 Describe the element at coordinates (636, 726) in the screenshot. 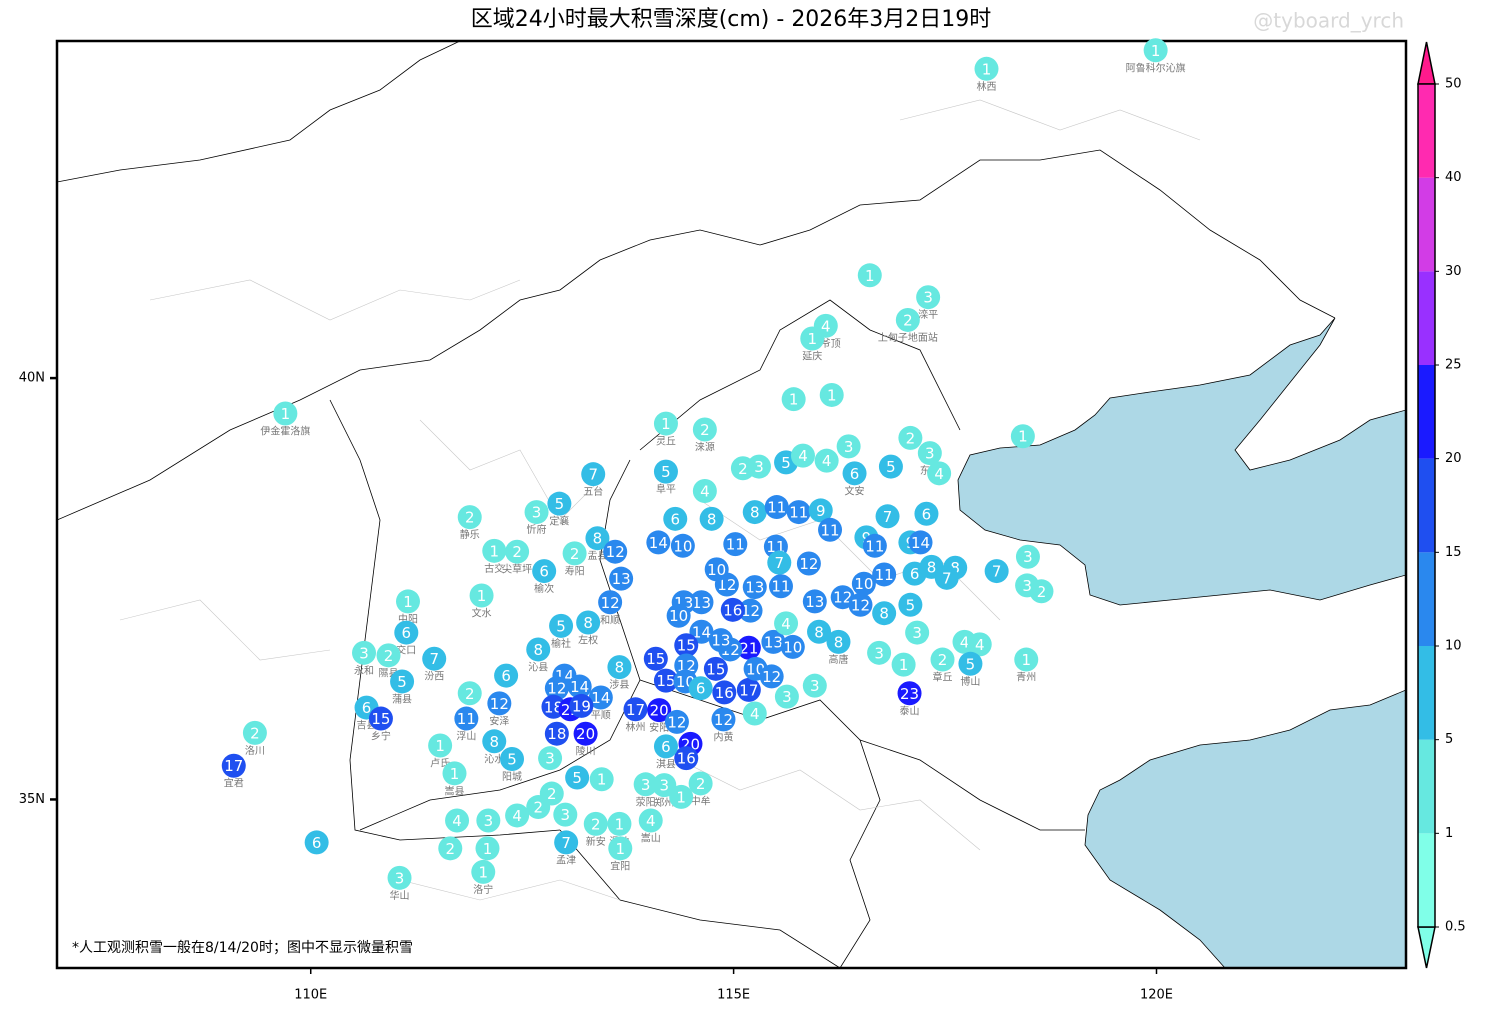

I see `station-name: 林州` at that location.